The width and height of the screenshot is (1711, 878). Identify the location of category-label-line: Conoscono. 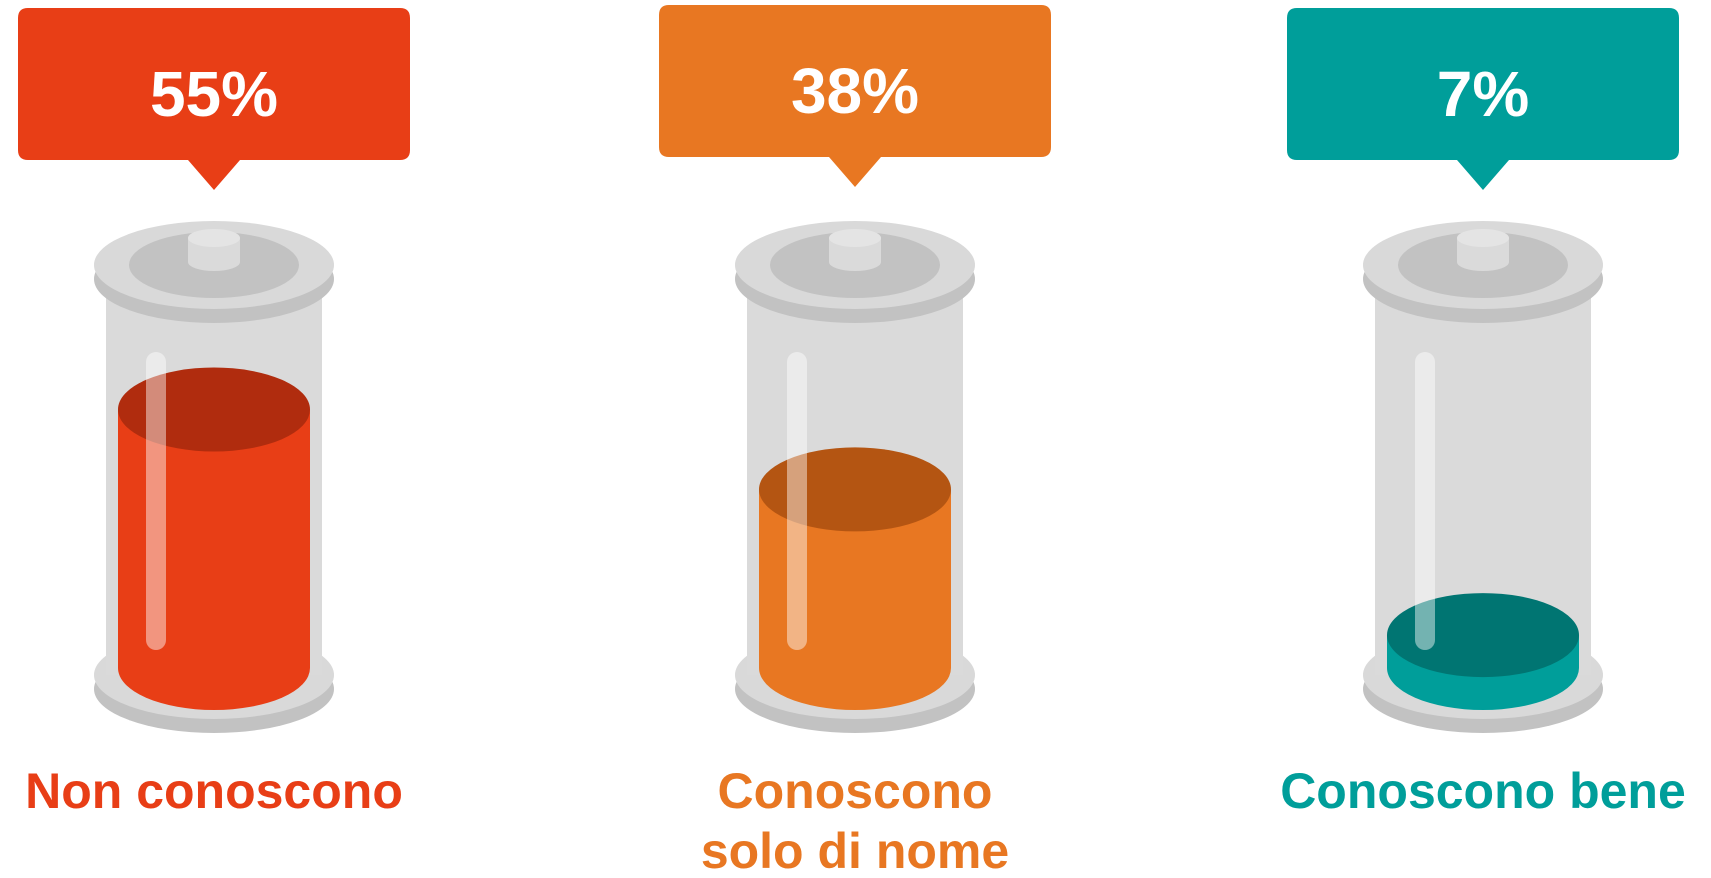
(855, 791).